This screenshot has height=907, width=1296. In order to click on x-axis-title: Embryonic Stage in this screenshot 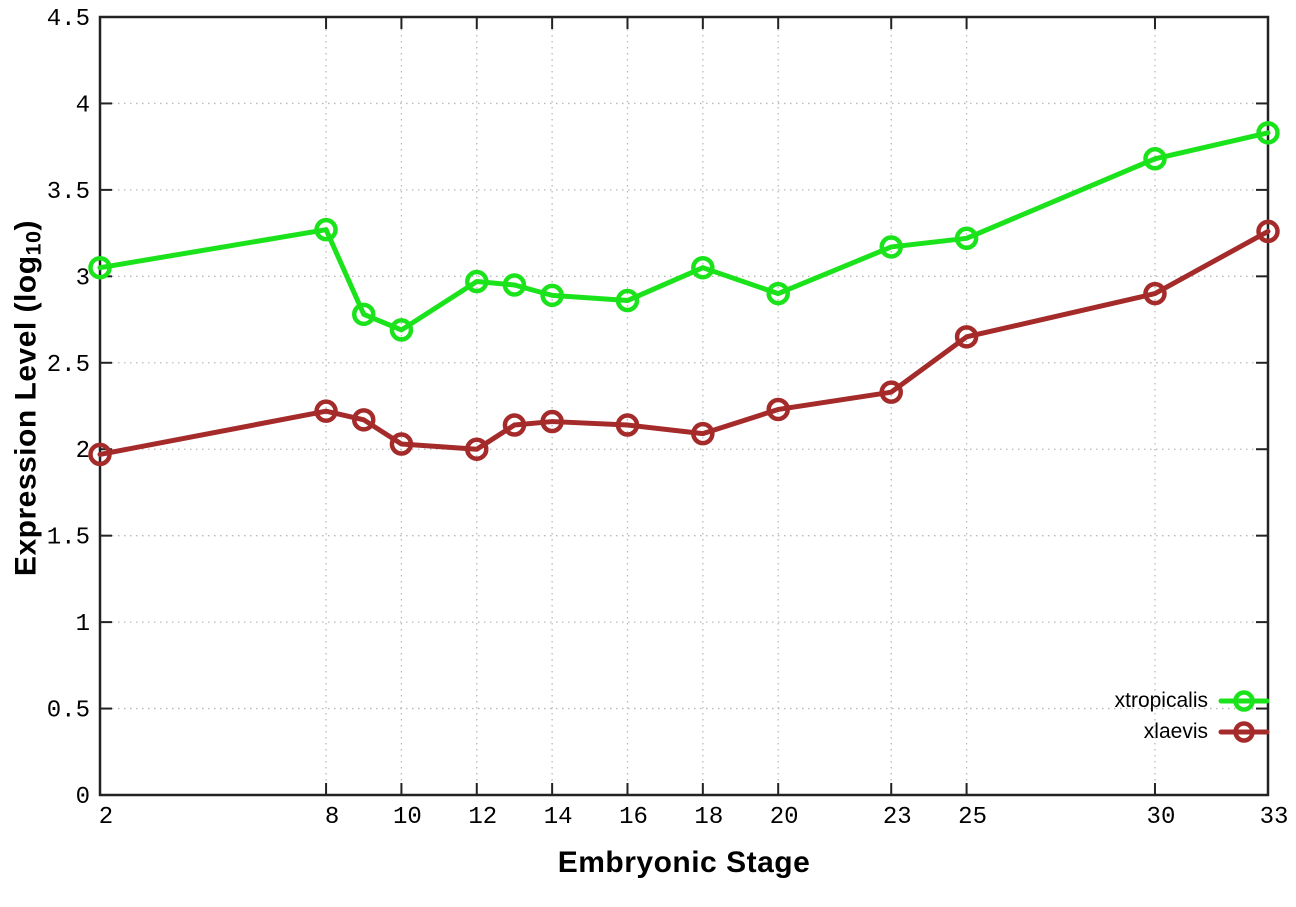, I will do `click(684, 862)`.